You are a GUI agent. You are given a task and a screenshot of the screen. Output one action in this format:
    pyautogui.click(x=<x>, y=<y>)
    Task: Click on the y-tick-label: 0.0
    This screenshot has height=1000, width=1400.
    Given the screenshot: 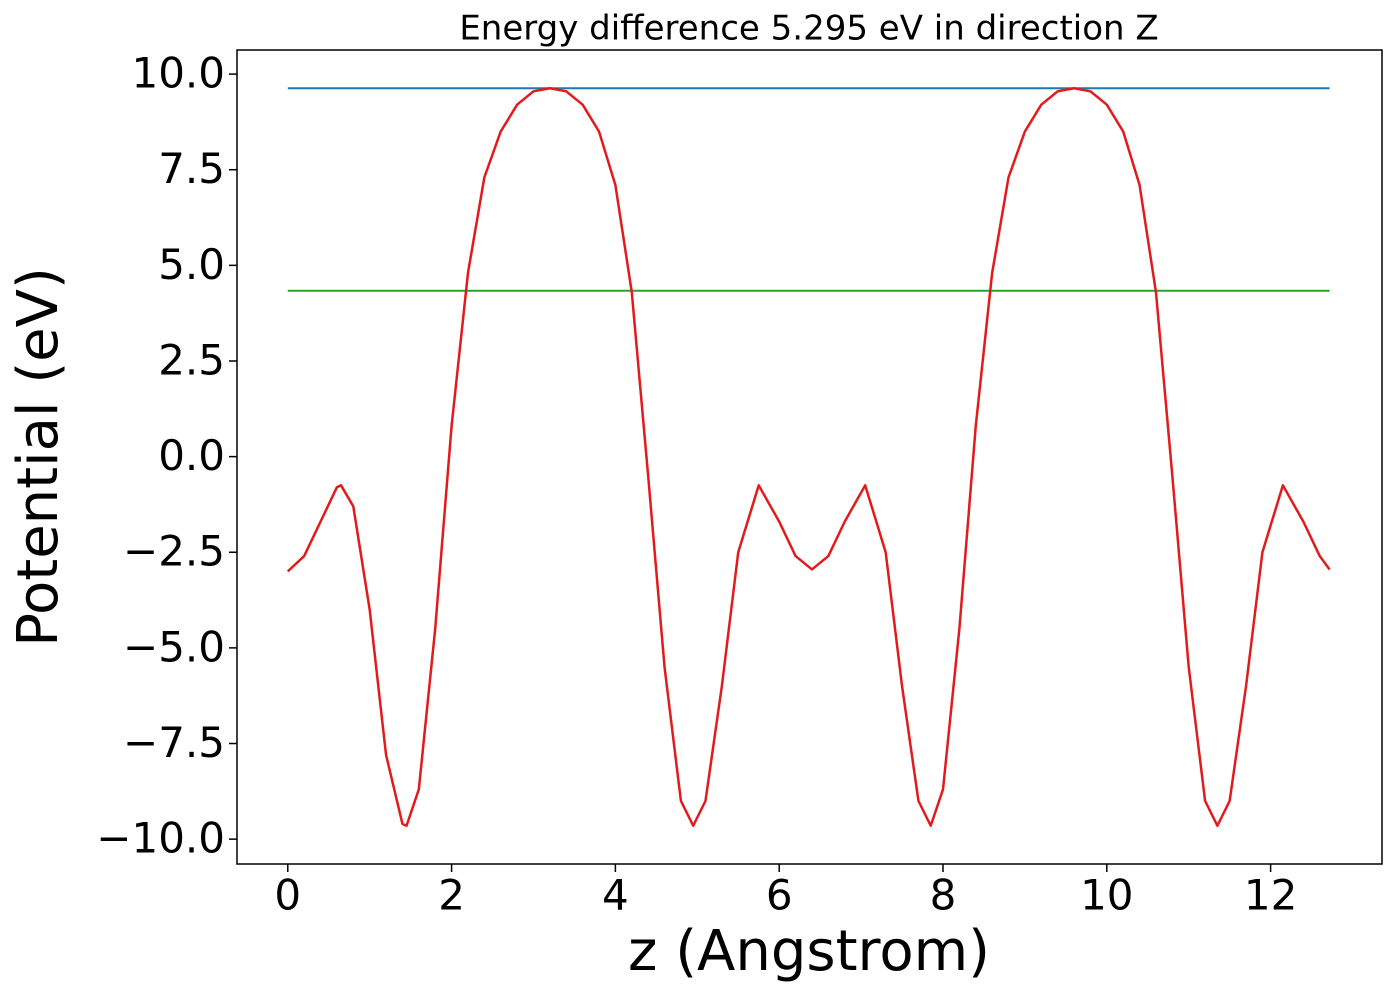 What is the action you would take?
    pyautogui.click(x=191, y=455)
    